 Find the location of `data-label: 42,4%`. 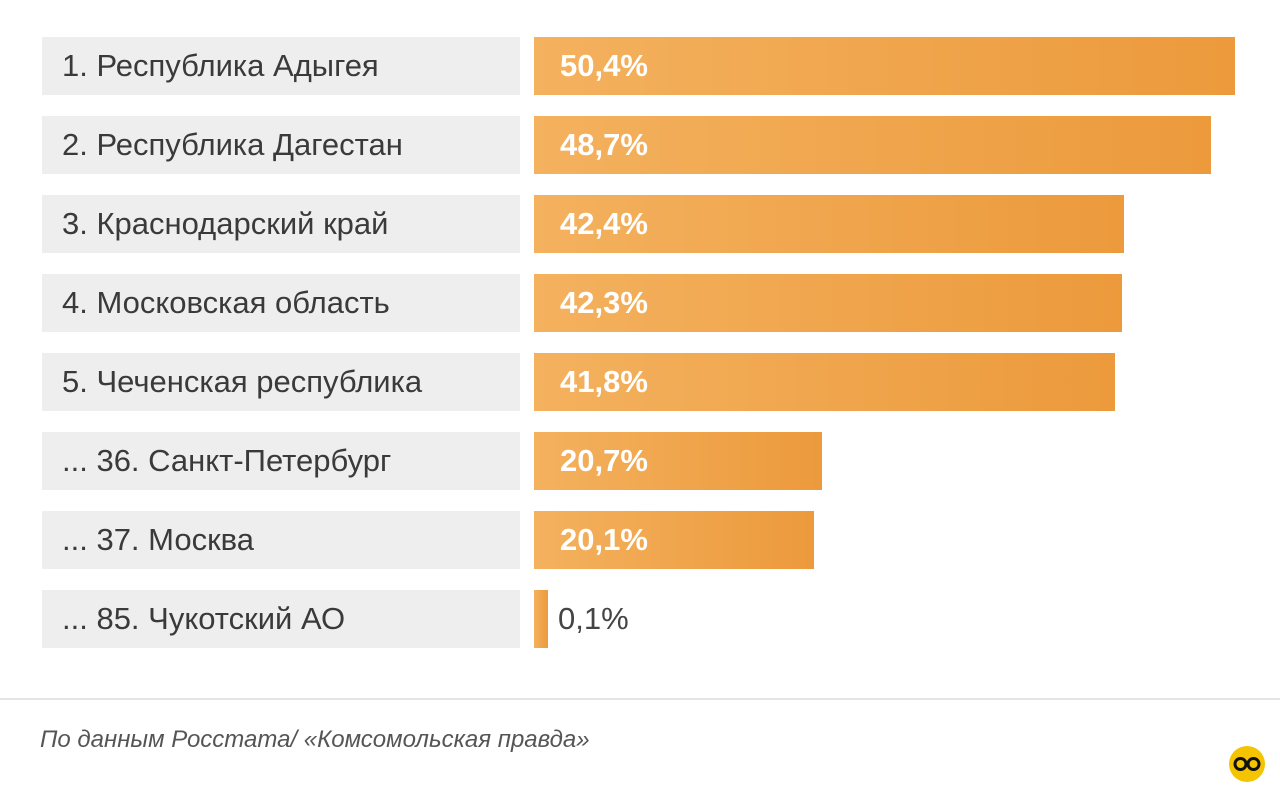

data-label: 42,4% is located at coordinates (604, 223).